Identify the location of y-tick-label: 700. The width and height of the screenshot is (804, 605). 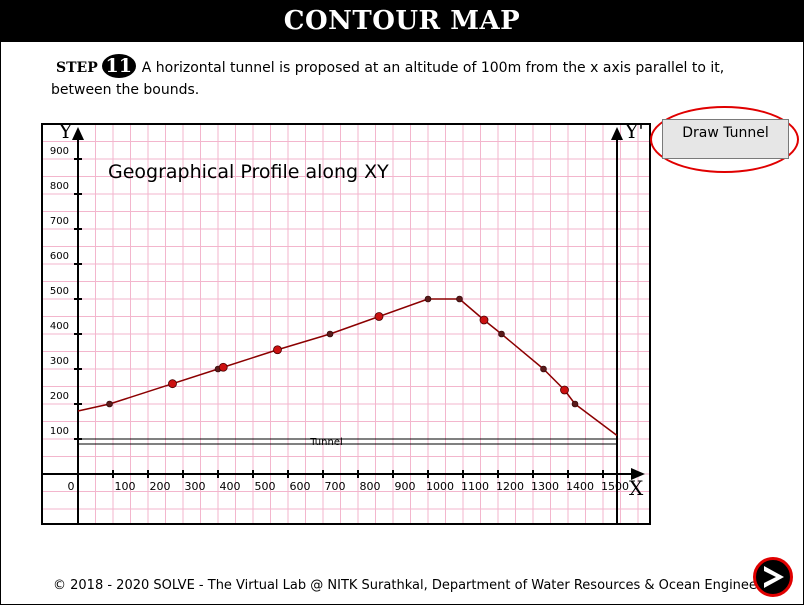
(59, 221).